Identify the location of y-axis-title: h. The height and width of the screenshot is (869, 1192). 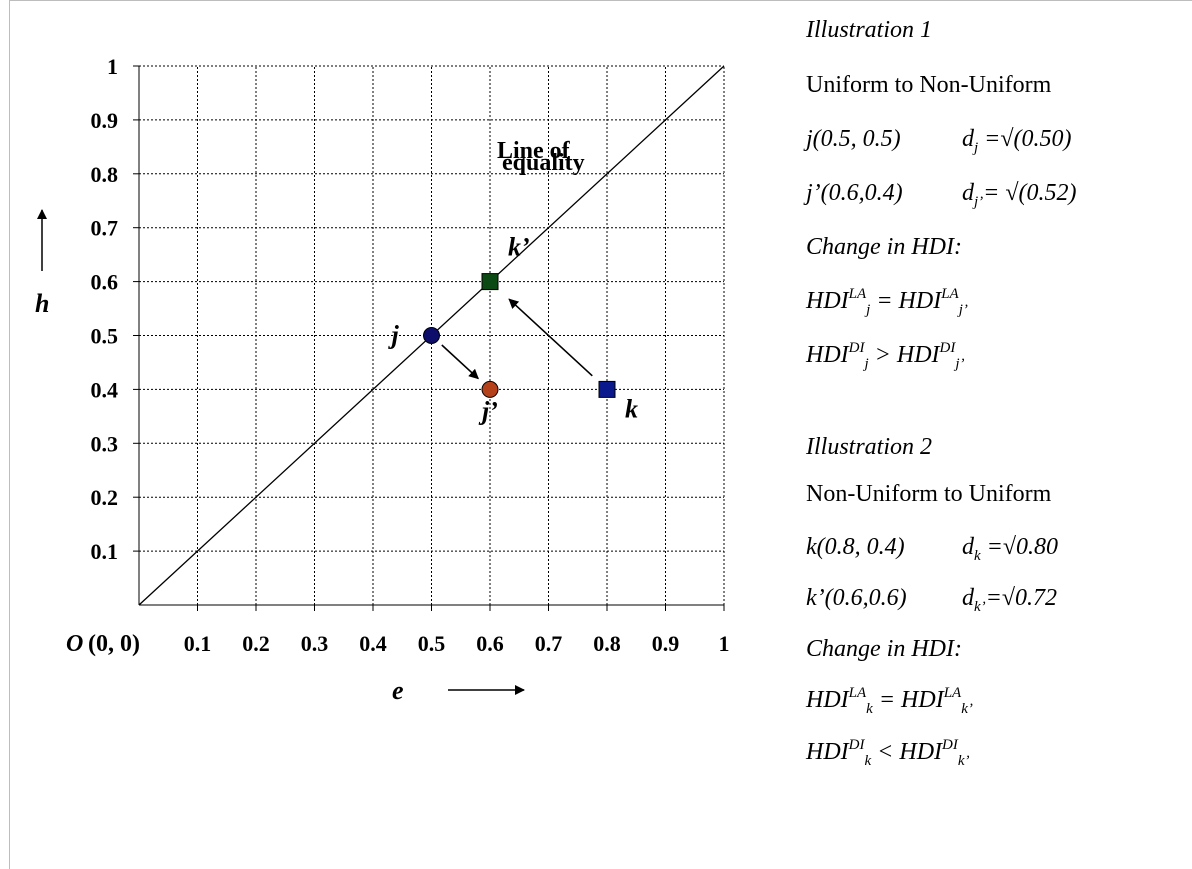
(42, 303).